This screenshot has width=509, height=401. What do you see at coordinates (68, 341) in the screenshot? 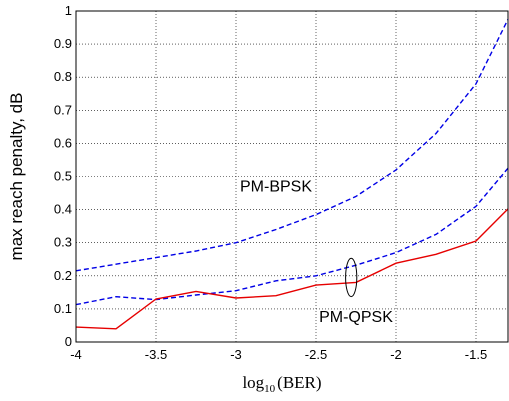
I see `y-tick-label: 0` at bounding box center [68, 341].